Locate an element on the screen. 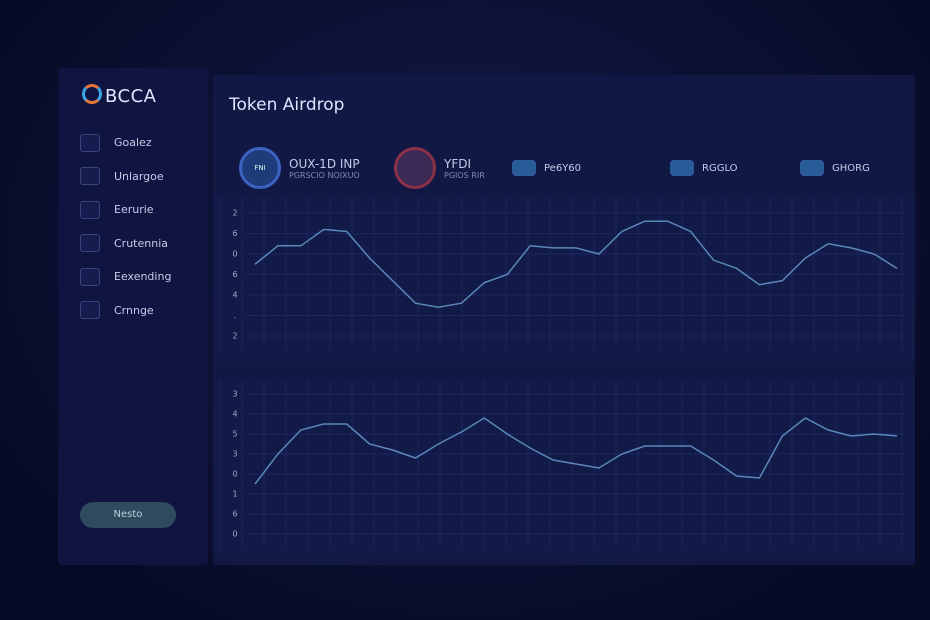  token-name: OUX-1D INP is located at coordinates (324, 163).